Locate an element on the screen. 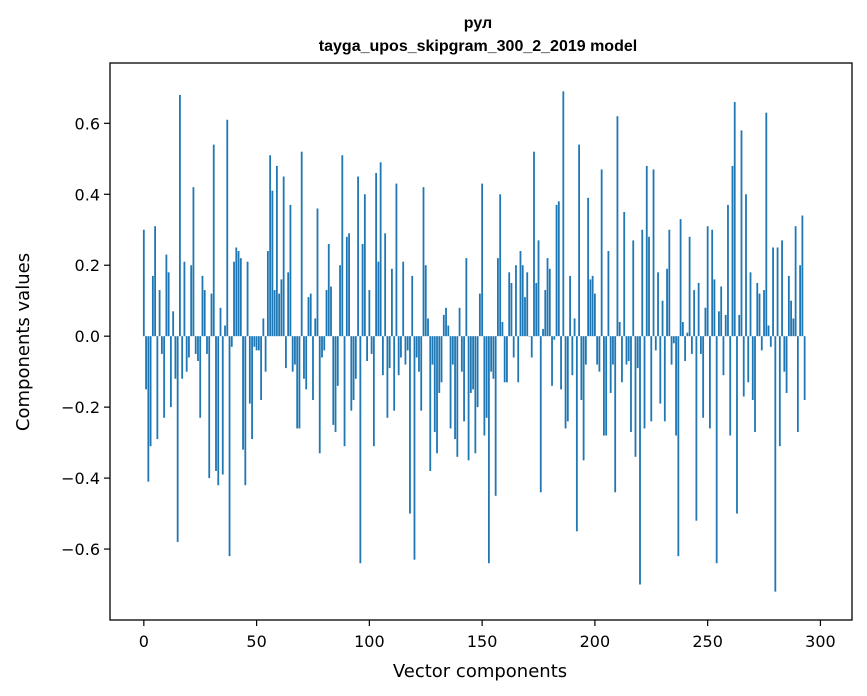 Image resolution: width=867 pixels, height=696 pixels. y-axis-ticks: −0.6 −0.4 −0.2 0.0 0.2 0.4 0.6 is located at coordinates (85, 336).